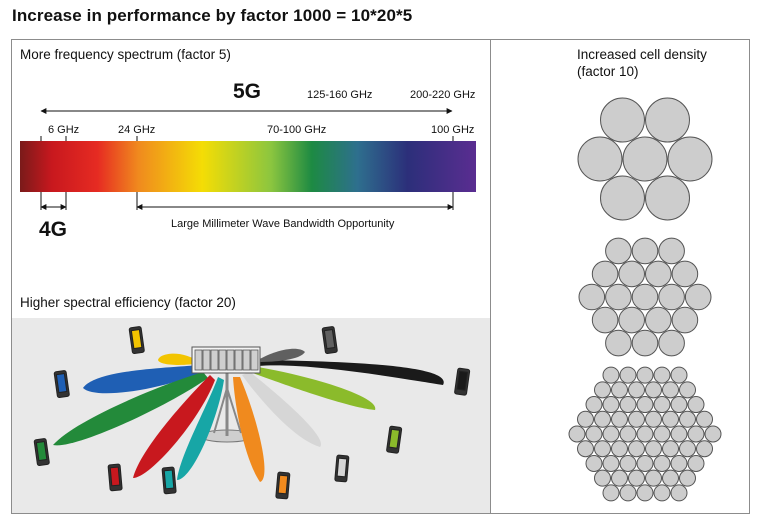 The width and height of the screenshot is (760, 522). Describe the element at coordinates (394, 439) in the screenshot. I see `phone-lightgreen` at that location.